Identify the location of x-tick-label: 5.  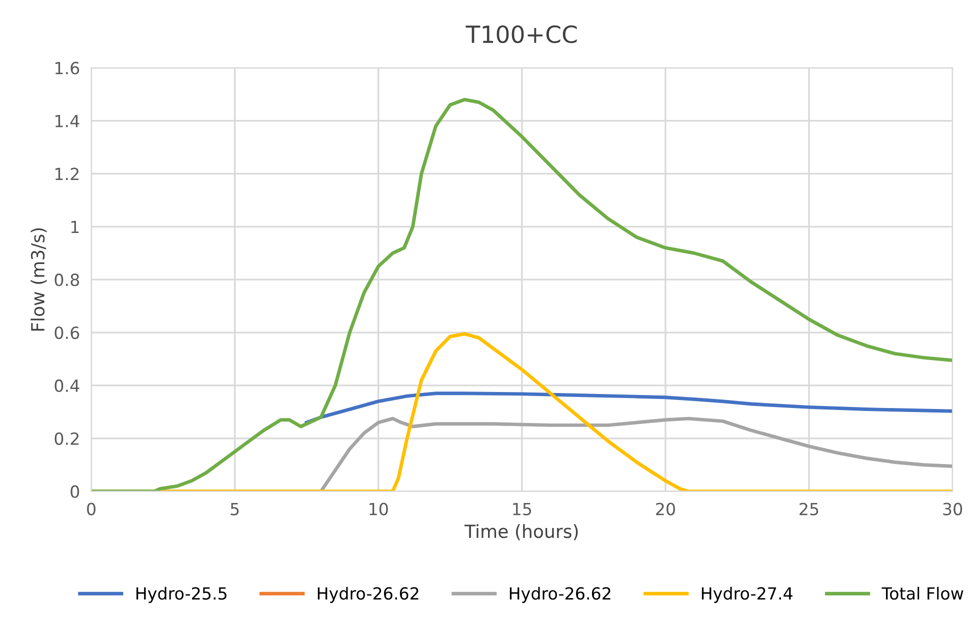
(234, 509).